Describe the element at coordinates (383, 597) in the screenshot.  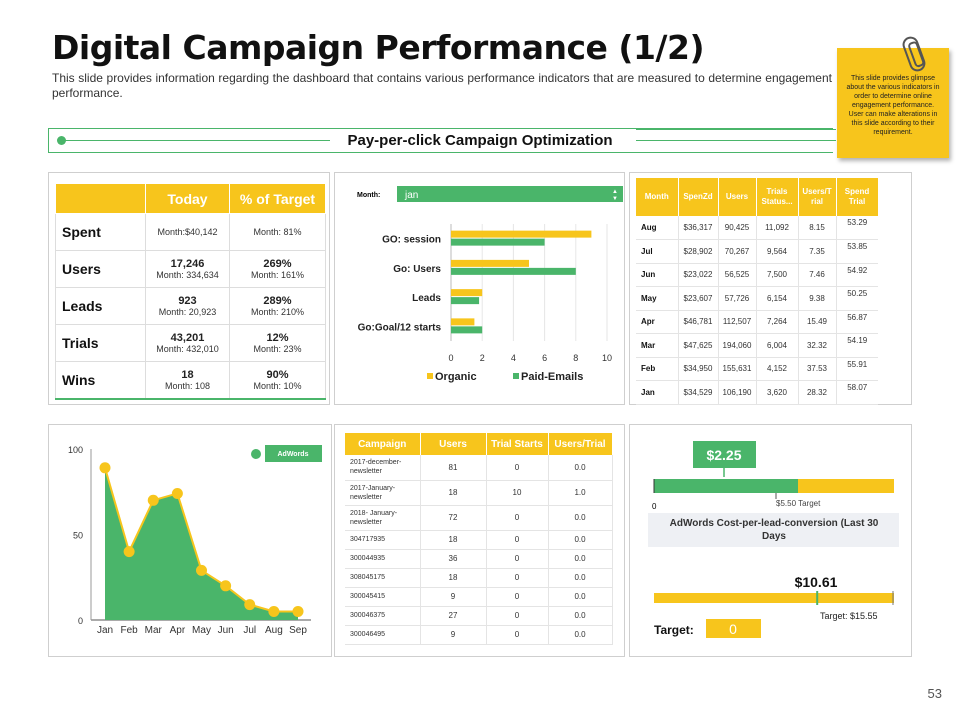
I see `campaign-cell: 300045415` at that location.